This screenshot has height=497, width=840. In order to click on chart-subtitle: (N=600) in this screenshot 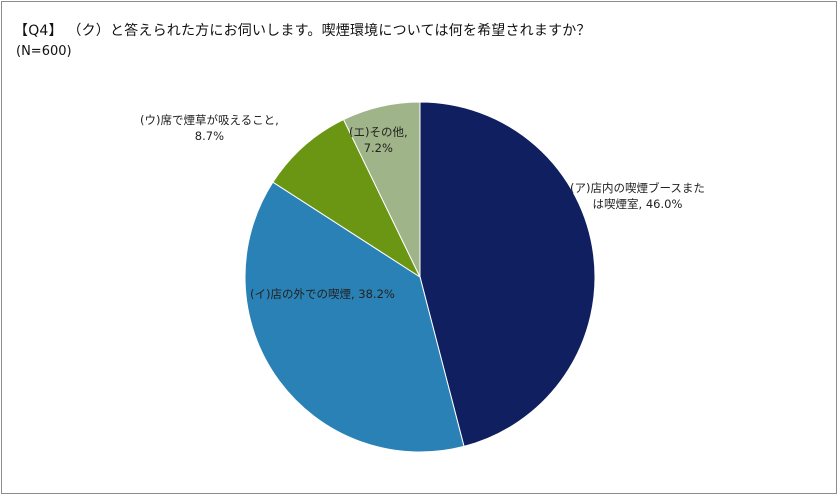, I will do `click(44, 51)`.